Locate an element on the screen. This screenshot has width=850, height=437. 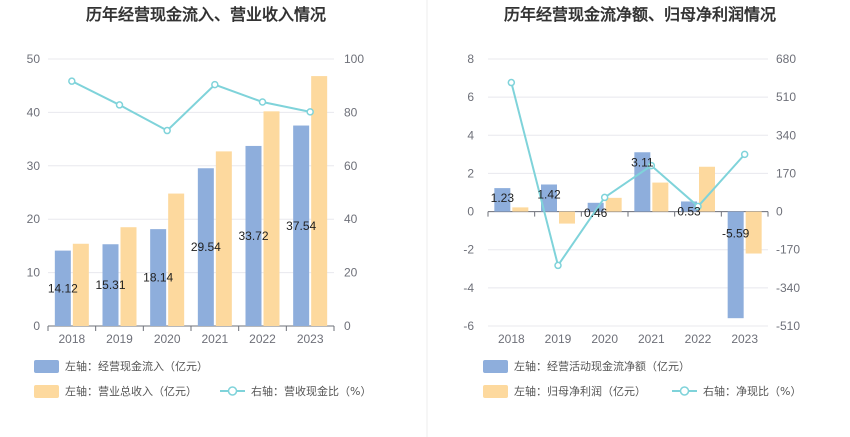
left-axis-tick-label: 20 is located at coordinates (34, 219).